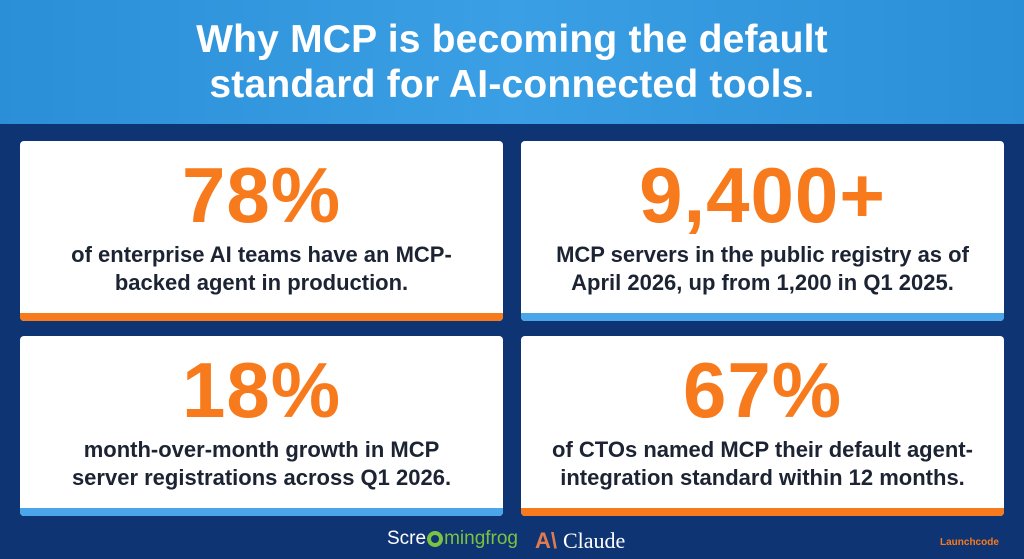 Image resolution: width=1024 pixels, height=559 pixels. Describe the element at coordinates (481, 538) in the screenshot. I see `screamingfrog-logo-text-end: mingfrog` at that location.